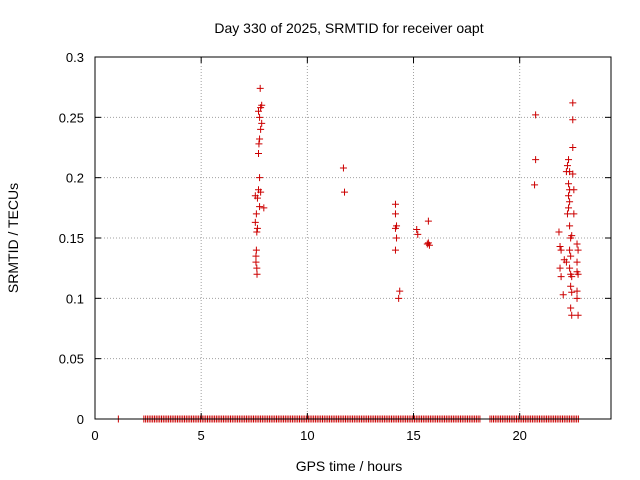 The height and width of the screenshot is (480, 640). I want to click on y-tick-label: 0.25, so click(71, 117).